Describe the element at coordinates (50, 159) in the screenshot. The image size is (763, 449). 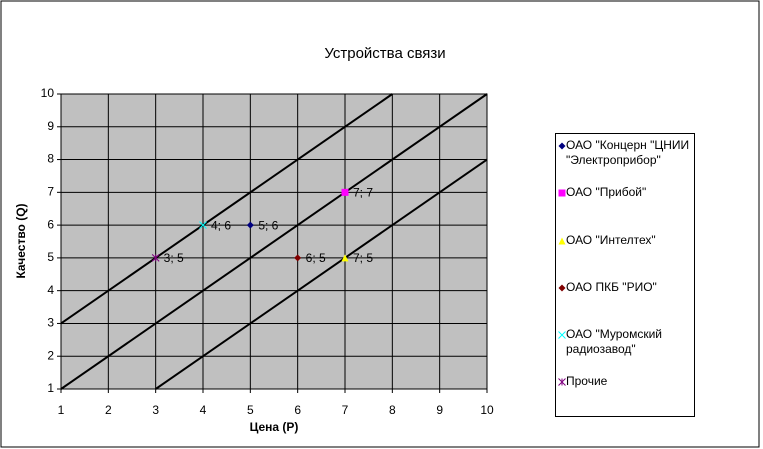
I see `y-tick-label: 8` at that location.